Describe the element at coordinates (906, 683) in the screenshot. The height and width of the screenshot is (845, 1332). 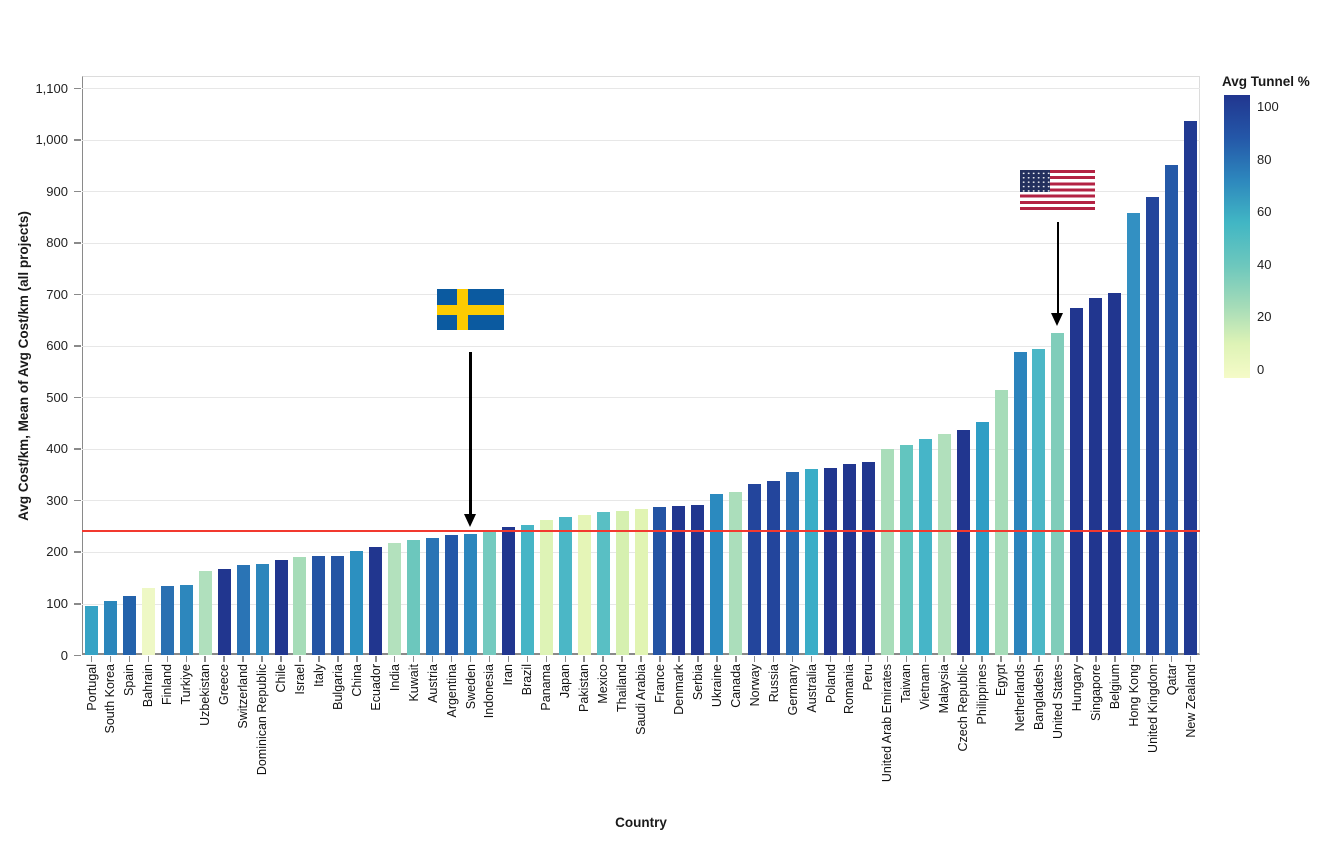
I see `x-axis-label-taiwan: Taiwan` at that location.